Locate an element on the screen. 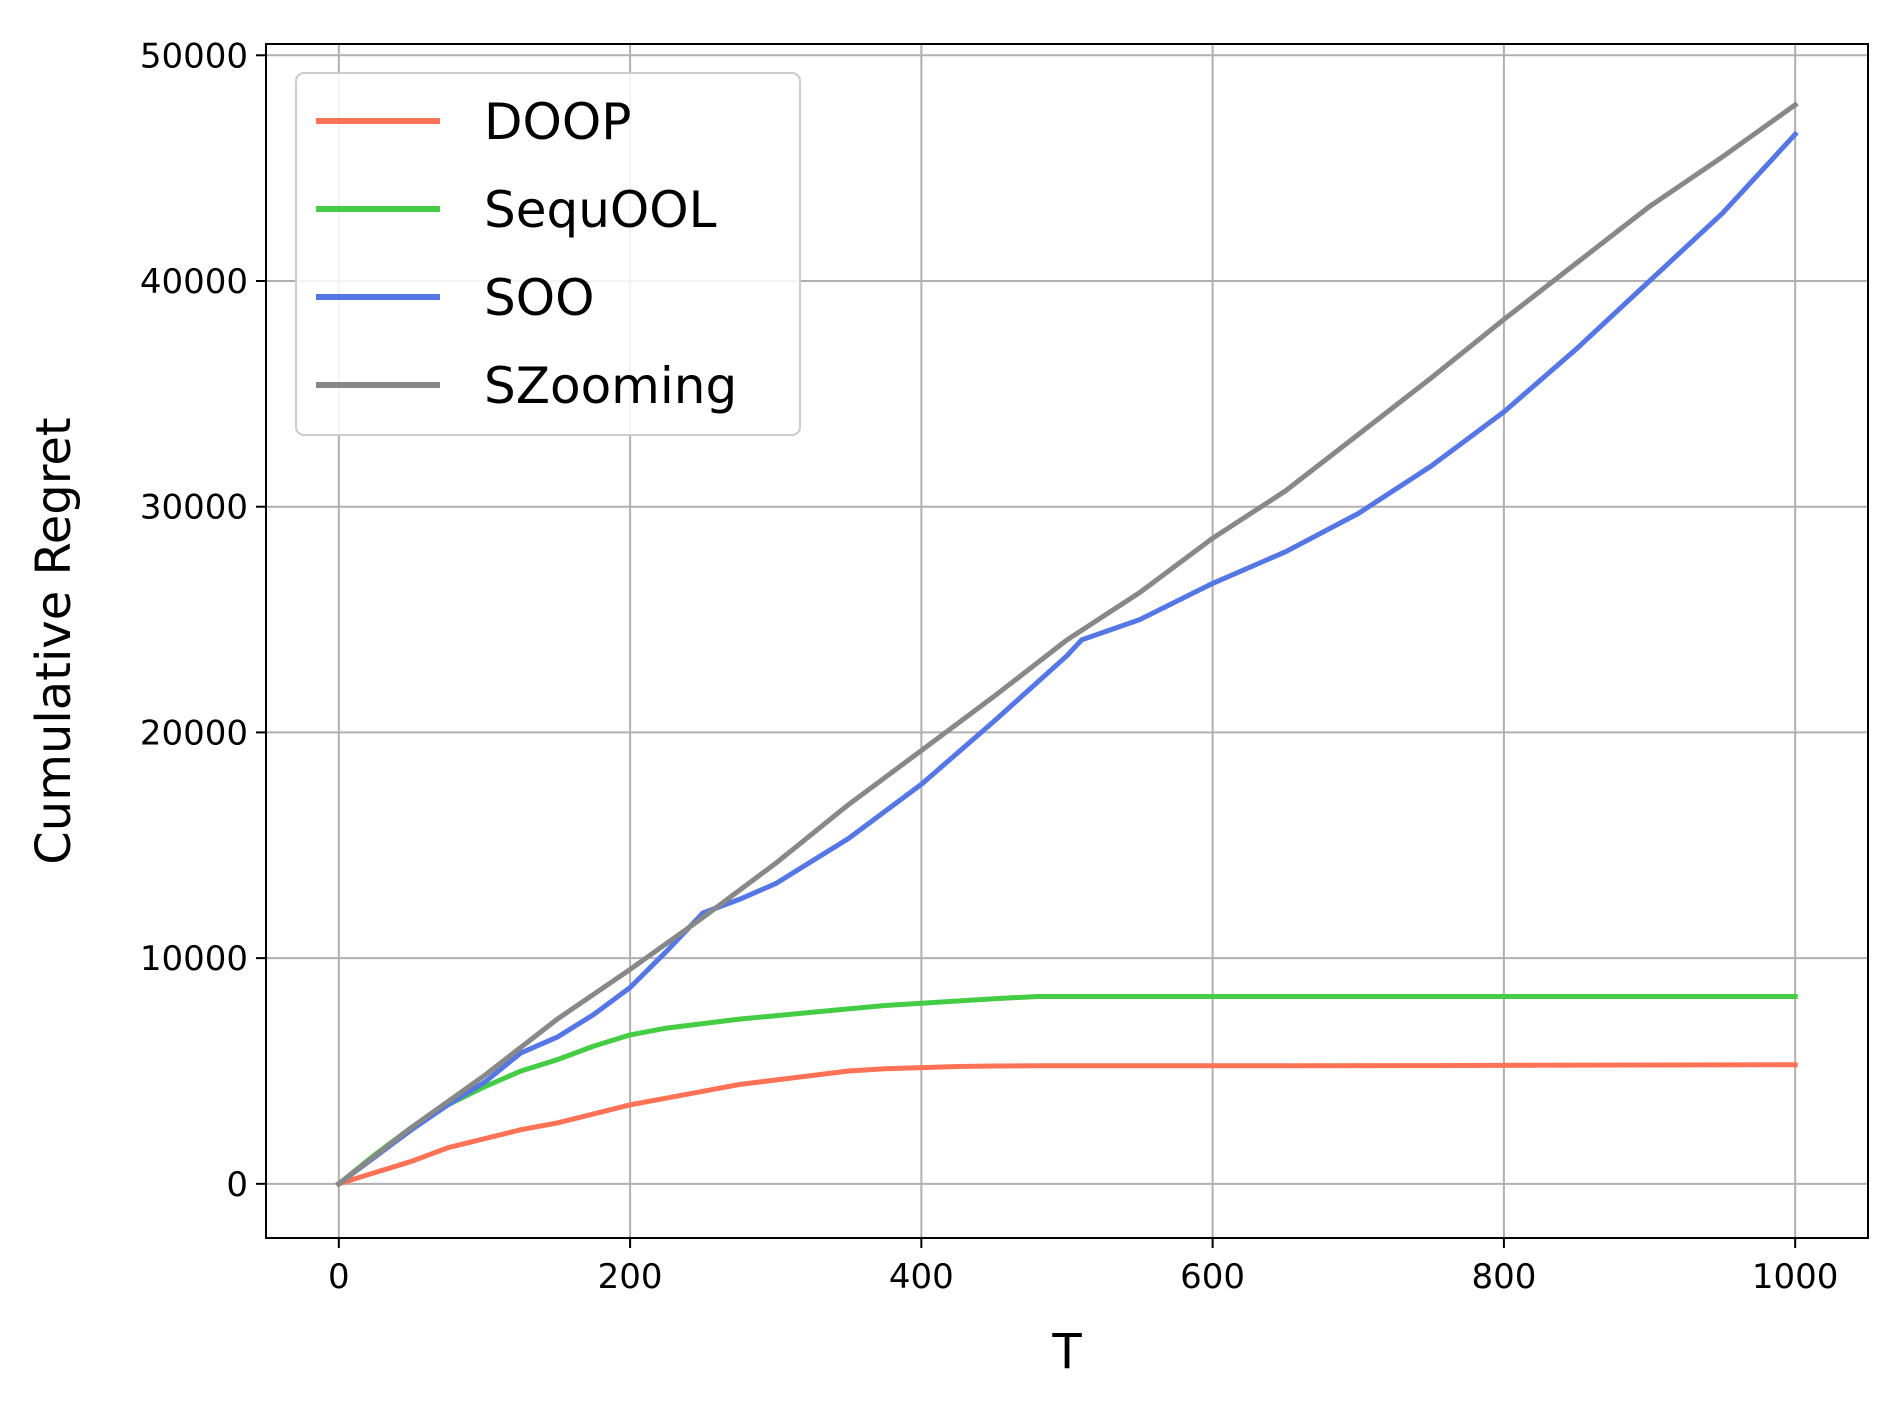 The height and width of the screenshot is (1409, 1890). legend: DOOP SequOOL SOO SZooming is located at coordinates (548, 254).